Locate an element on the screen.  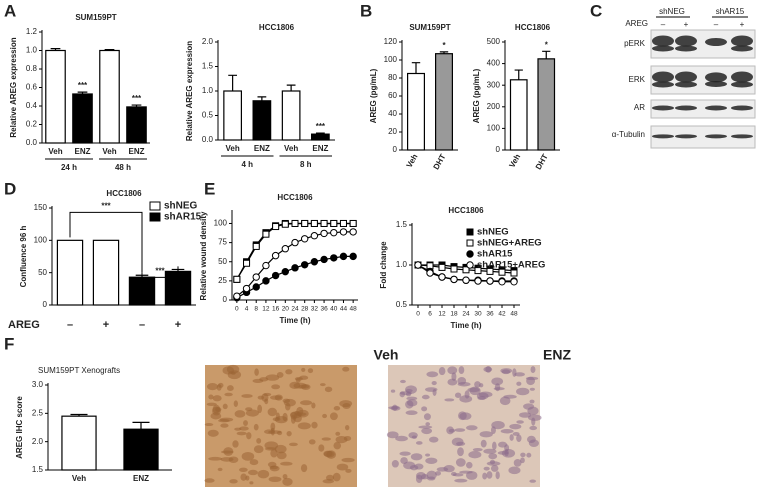
legend-label: shNEG is located at coordinates (493, 232).